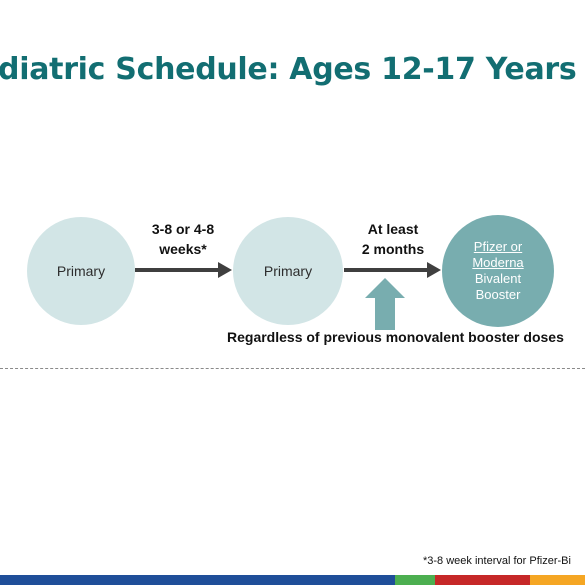  I want to click on booster-label-line1: Pfizer or, so click(498, 246).